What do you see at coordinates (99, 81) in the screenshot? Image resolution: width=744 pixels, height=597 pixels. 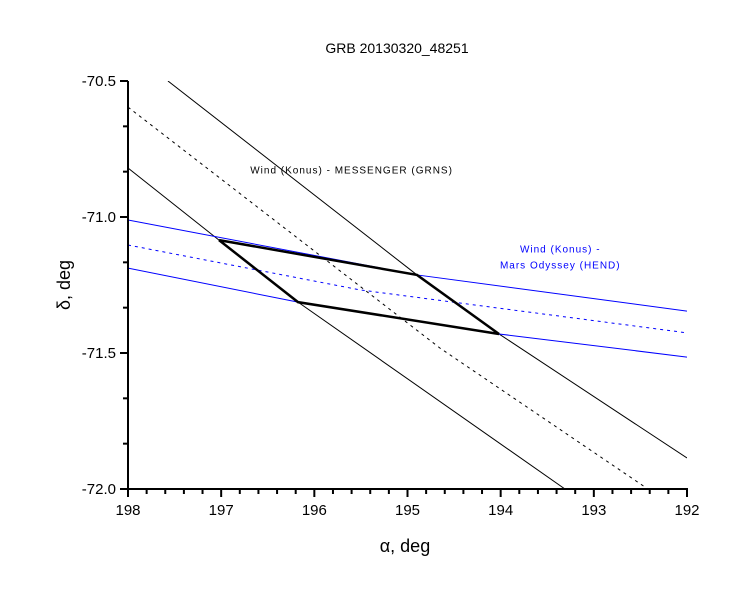 I see `y-tick-label: -70.5` at bounding box center [99, 81].